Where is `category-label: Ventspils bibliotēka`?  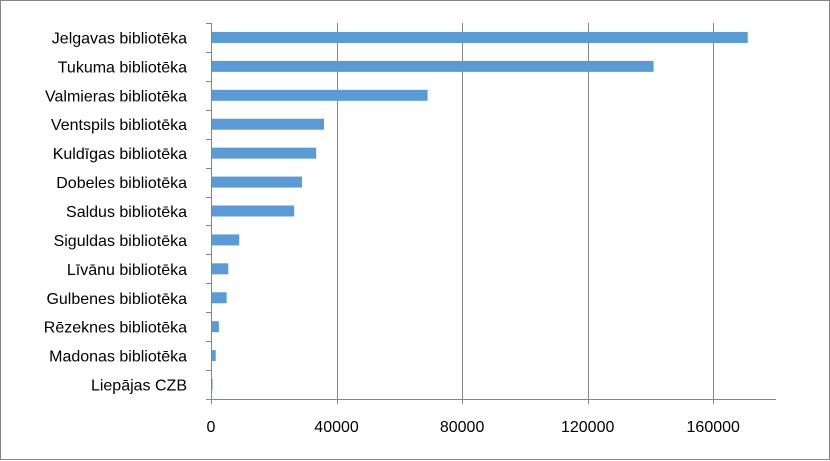
category-label: Ventspils bibliotēka is located at coordinates (119, 125).